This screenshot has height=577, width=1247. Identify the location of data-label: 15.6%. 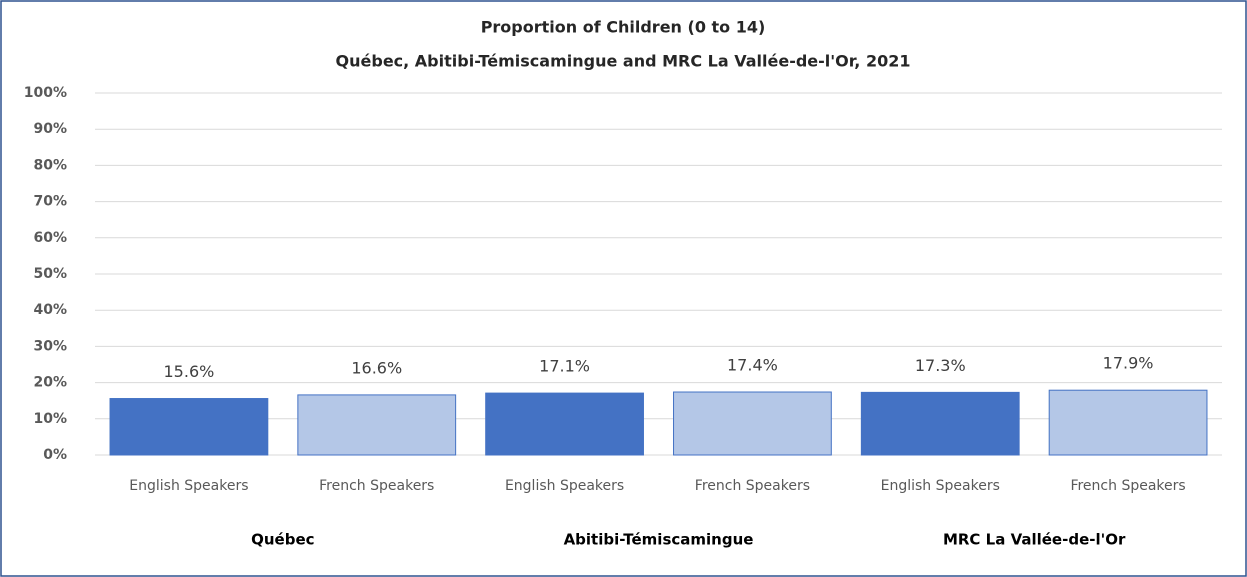
(189, 371).